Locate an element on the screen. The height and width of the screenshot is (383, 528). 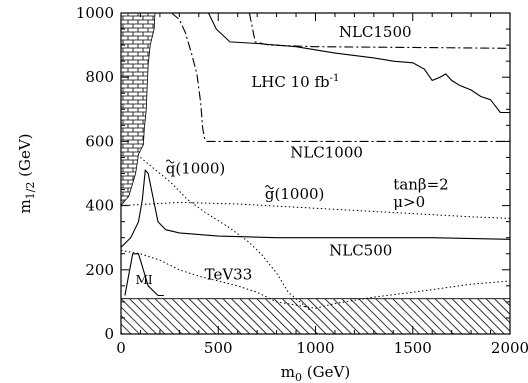
annotation-mu_label: μ>0 is located at coordinates (409, 202).